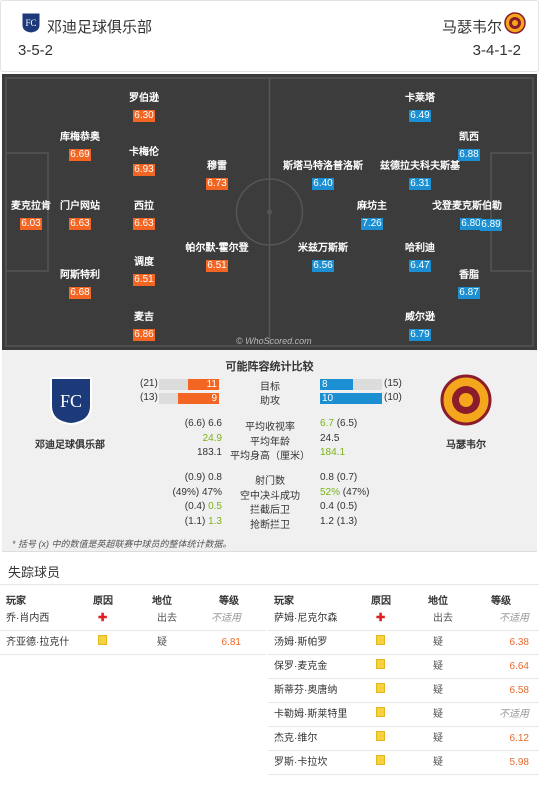  Describe the element at coordinates (39, 216) in the screenshot. I see `home-player: 麦克拉肯 6.03` at that location.